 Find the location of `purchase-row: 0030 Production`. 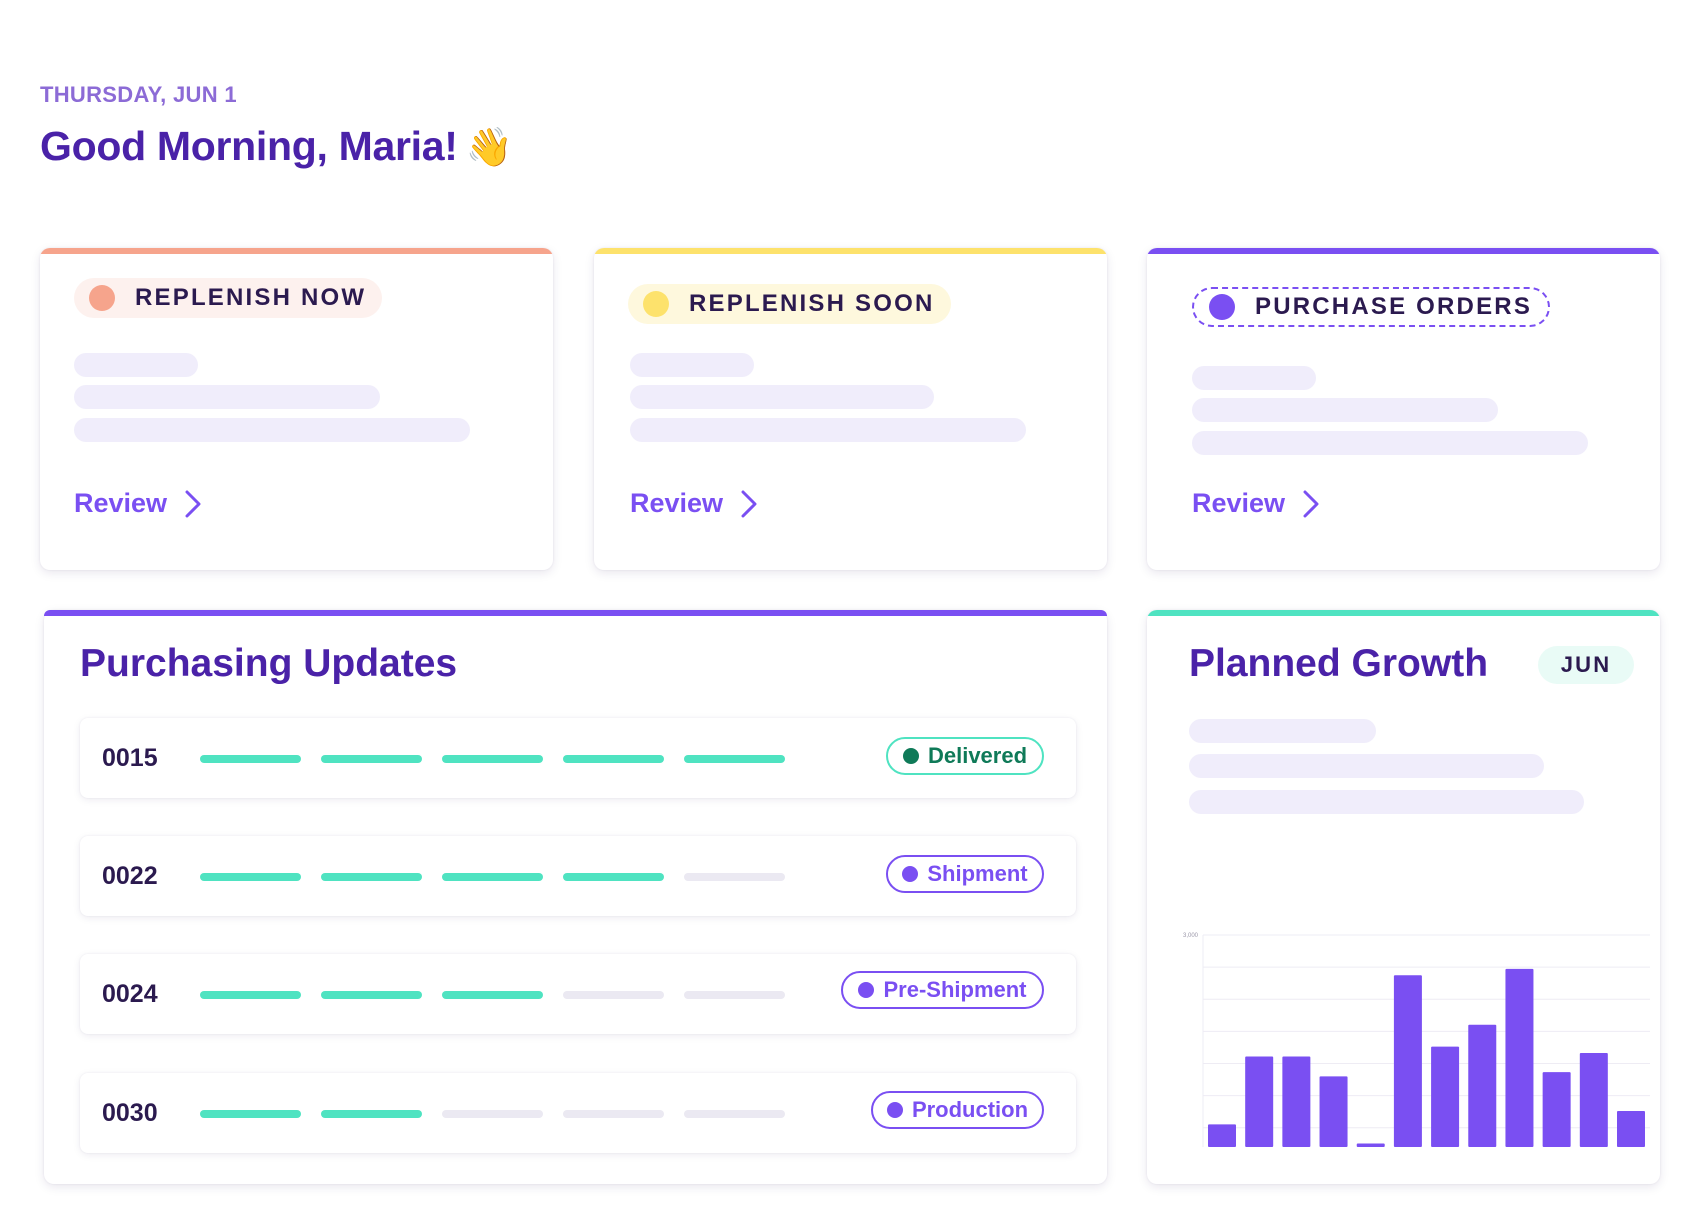

purchase-row: 0030 Production is located at coordinates (578, 1113).